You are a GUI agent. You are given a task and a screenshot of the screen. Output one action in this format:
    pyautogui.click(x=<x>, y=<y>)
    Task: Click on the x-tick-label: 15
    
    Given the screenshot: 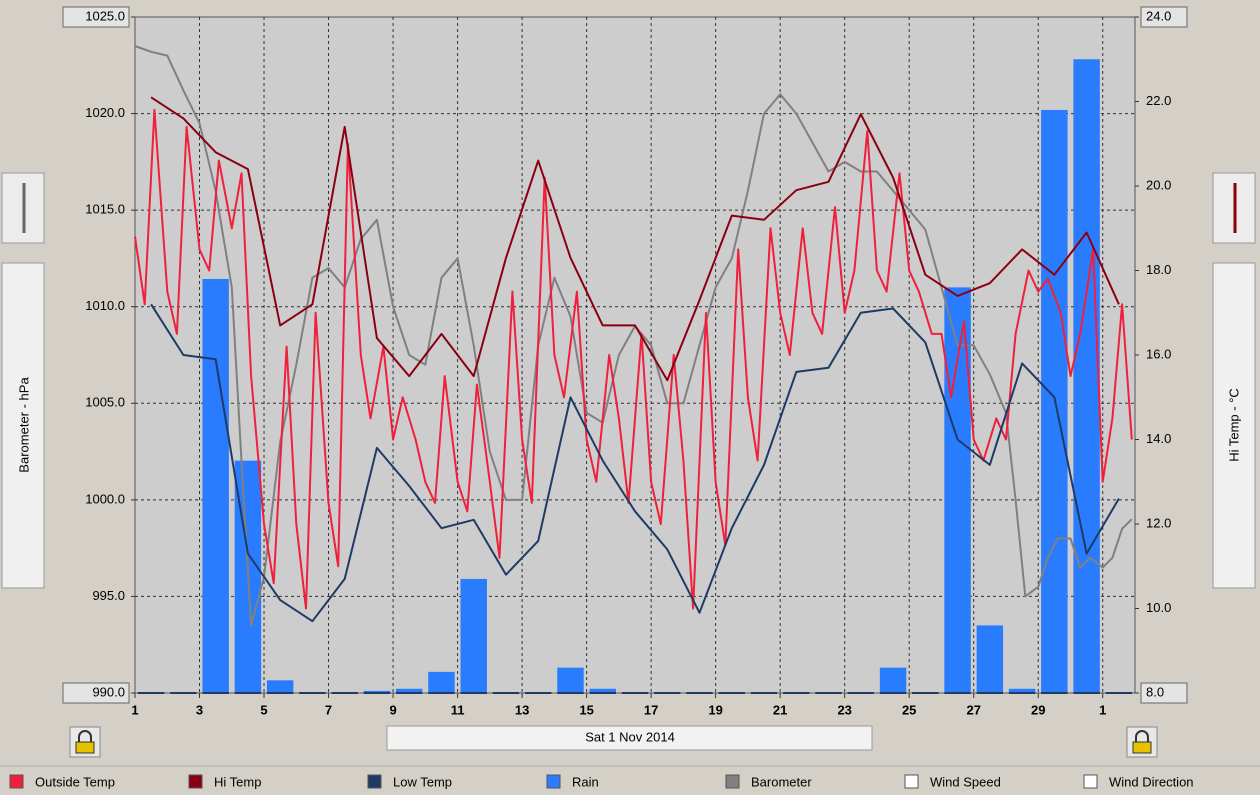 What is the action you would take?
    pyautogui.click(x=586, y=709)
    